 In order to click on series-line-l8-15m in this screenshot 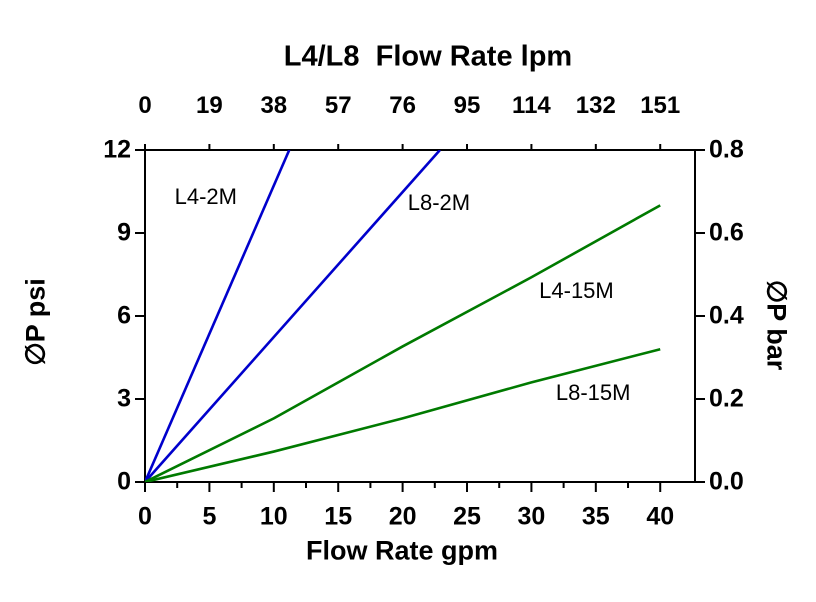, I will do `click(403, 414)`.